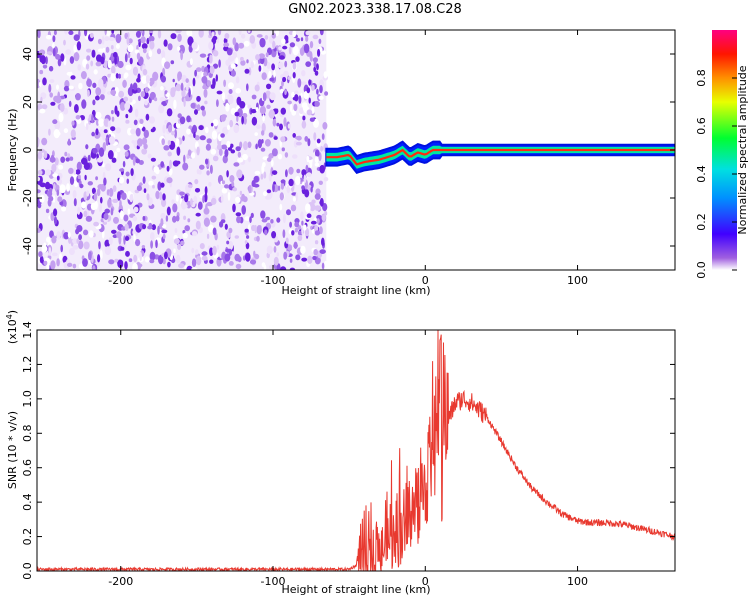 The width and height of the screenshot is (750, 600). I want to click on spectrogram-y-tick-label: -20, so click(27, 198).